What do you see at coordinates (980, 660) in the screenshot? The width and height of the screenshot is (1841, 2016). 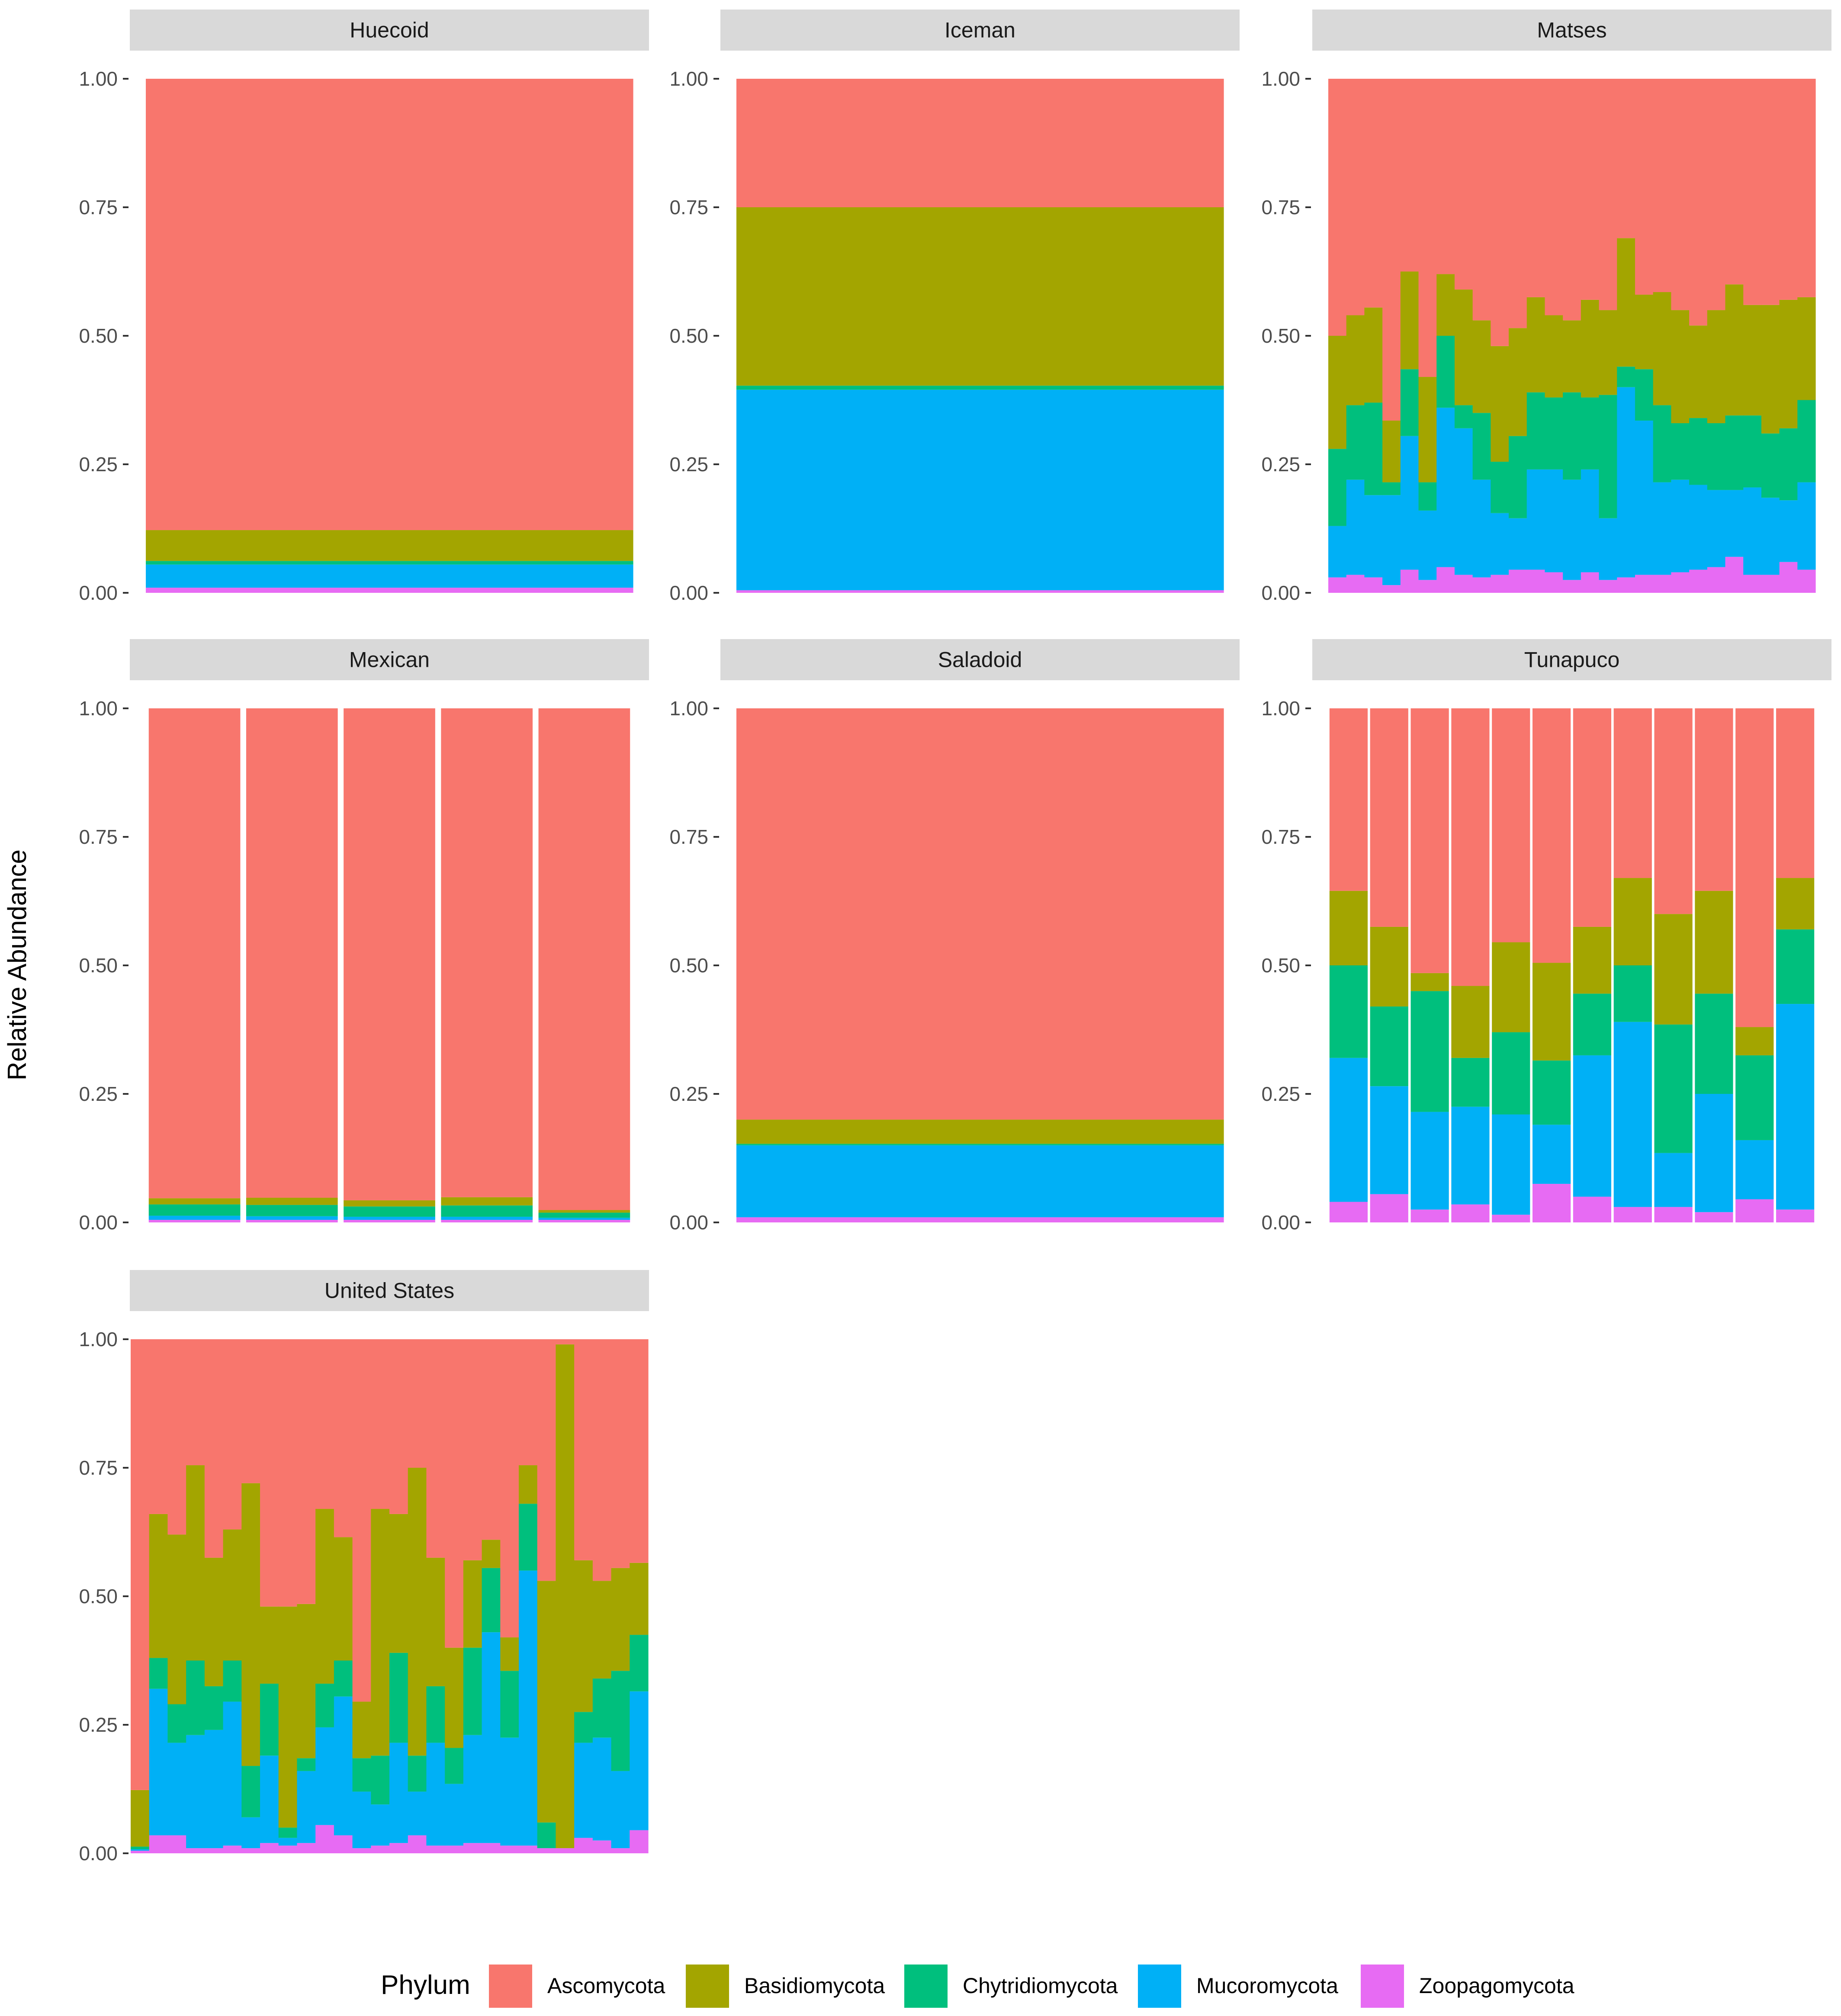 I see `facet-strip-label: Saladoid` at bounding box center [980, 660].